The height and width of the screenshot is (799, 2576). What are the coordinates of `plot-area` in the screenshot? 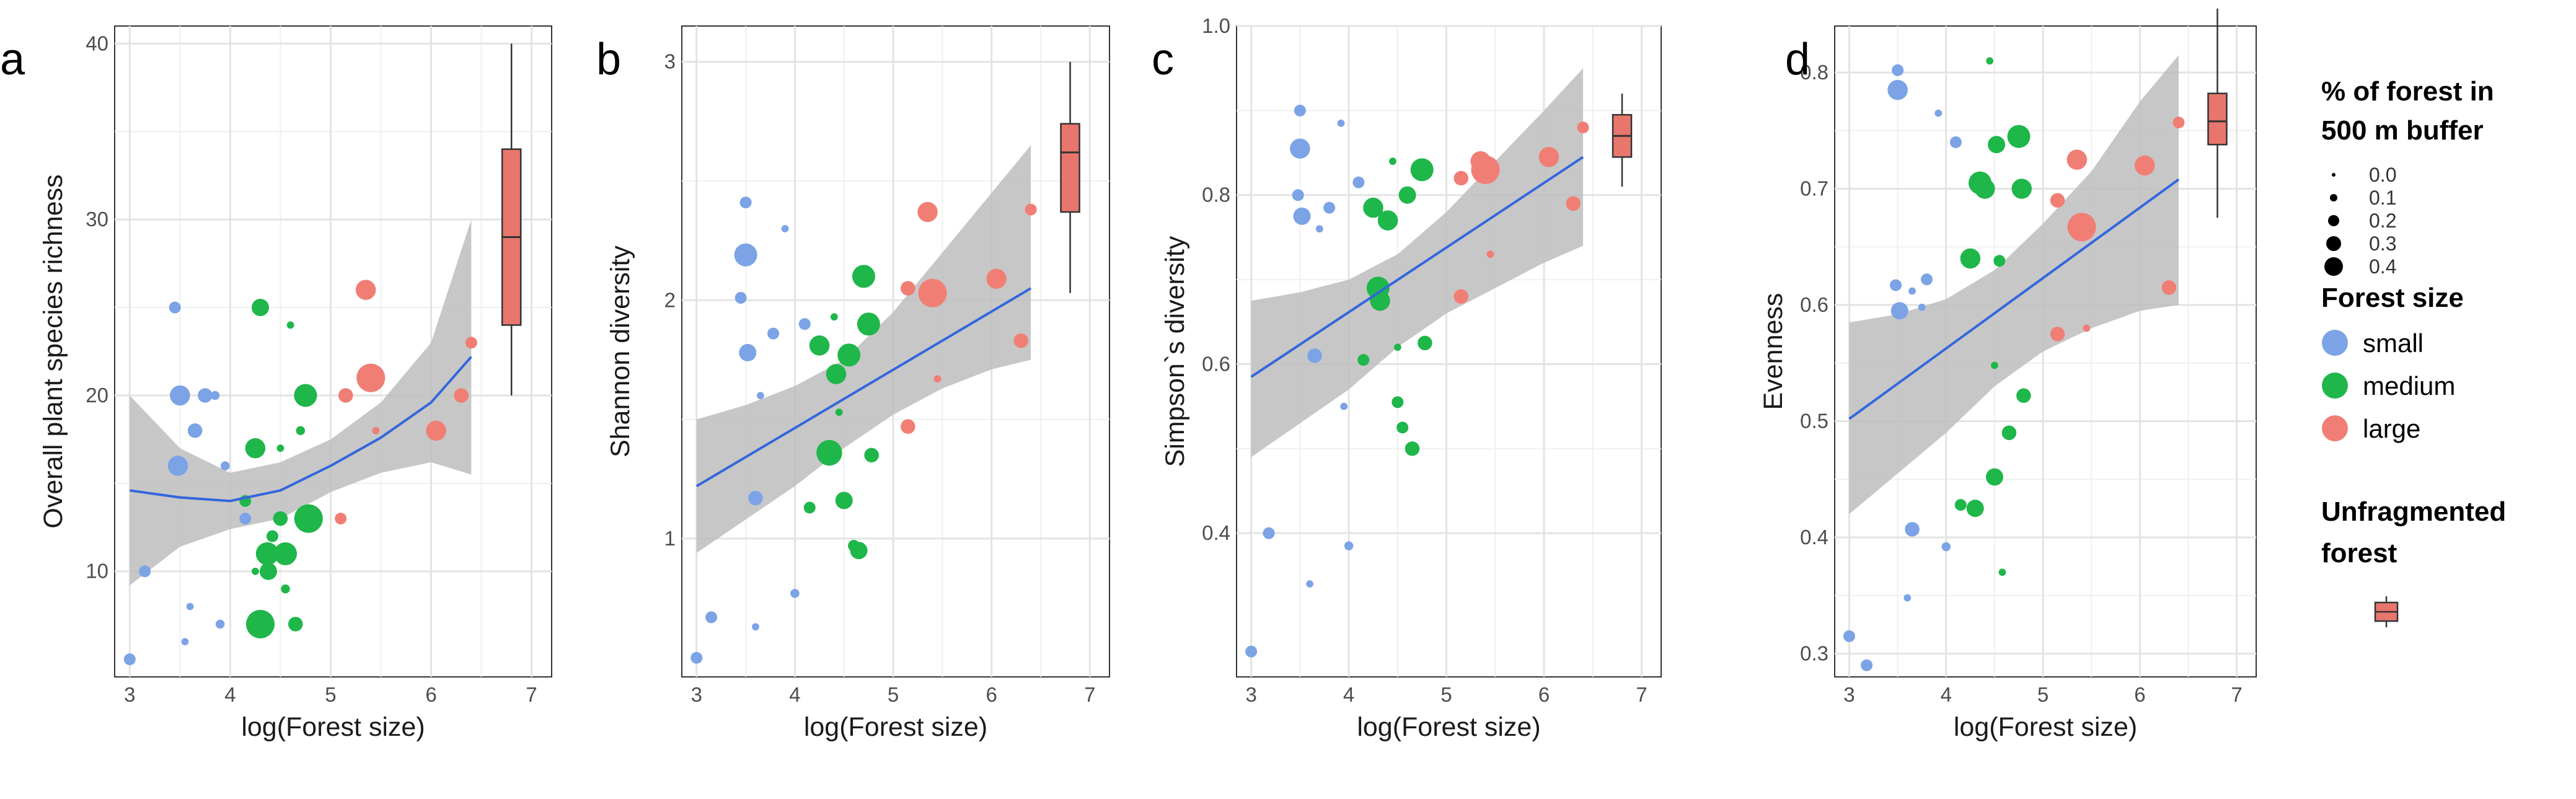 It's located at (333, 351).